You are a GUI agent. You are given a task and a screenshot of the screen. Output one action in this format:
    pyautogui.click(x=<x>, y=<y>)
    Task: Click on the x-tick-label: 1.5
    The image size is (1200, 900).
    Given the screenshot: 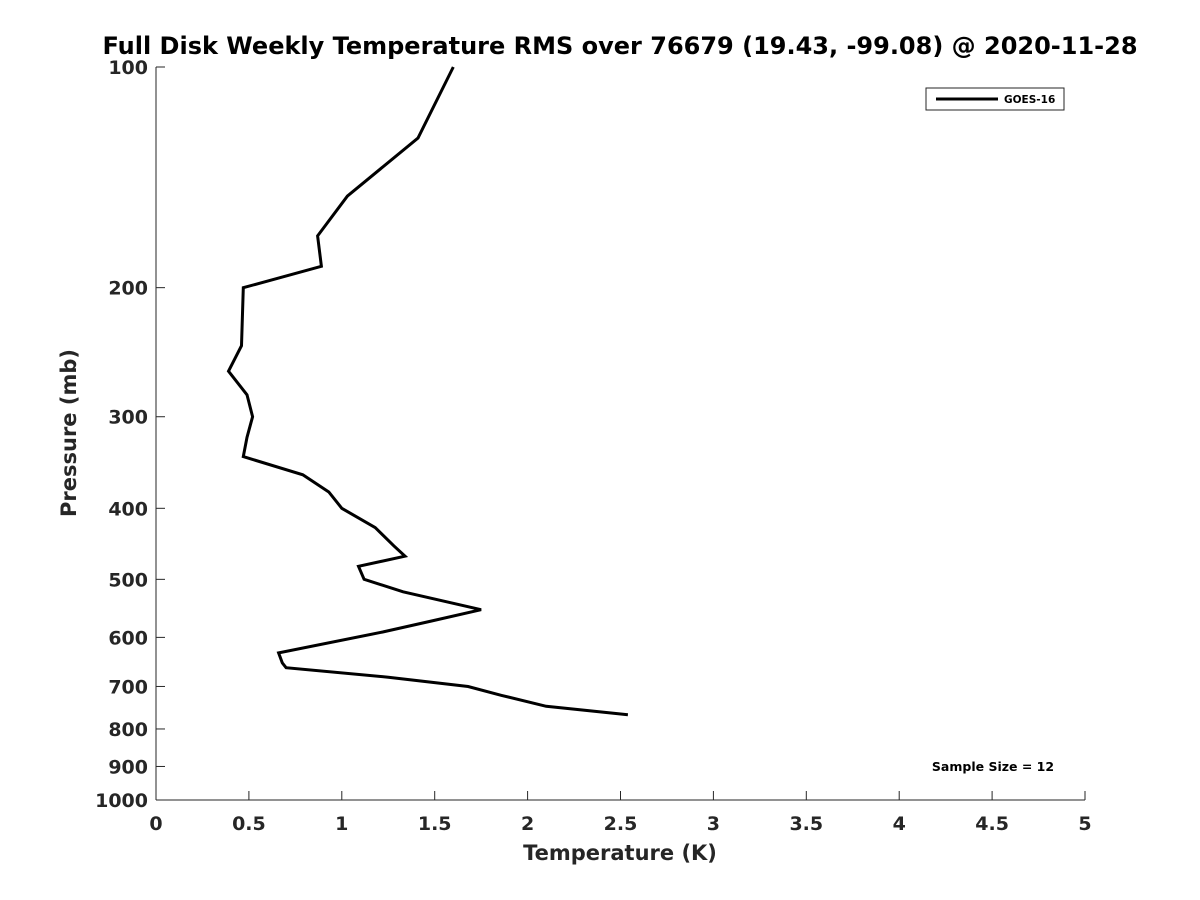 What is the action you would take?
    pyautogui.click(x=435, y=824)
    